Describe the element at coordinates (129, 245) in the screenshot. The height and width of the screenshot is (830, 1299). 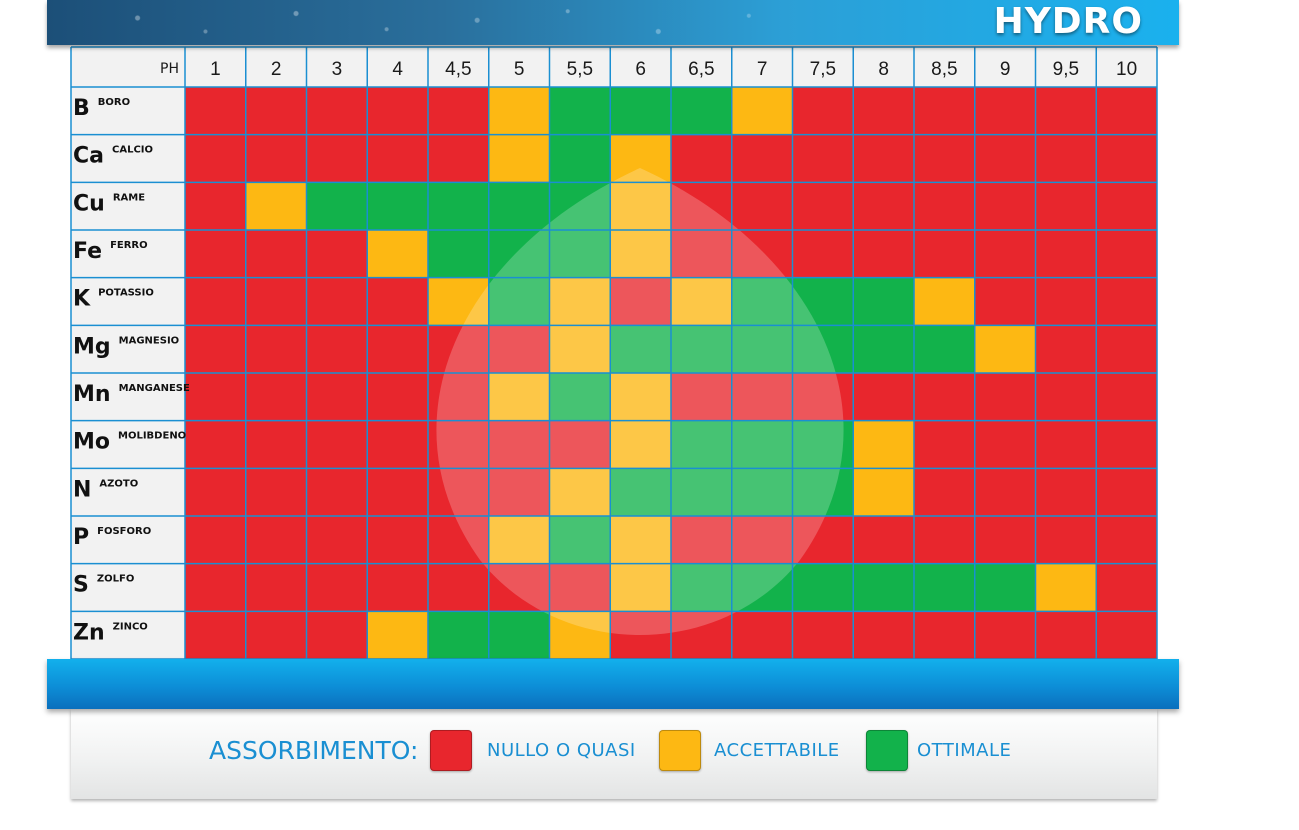
I see `element-name: FERRO` at that location.